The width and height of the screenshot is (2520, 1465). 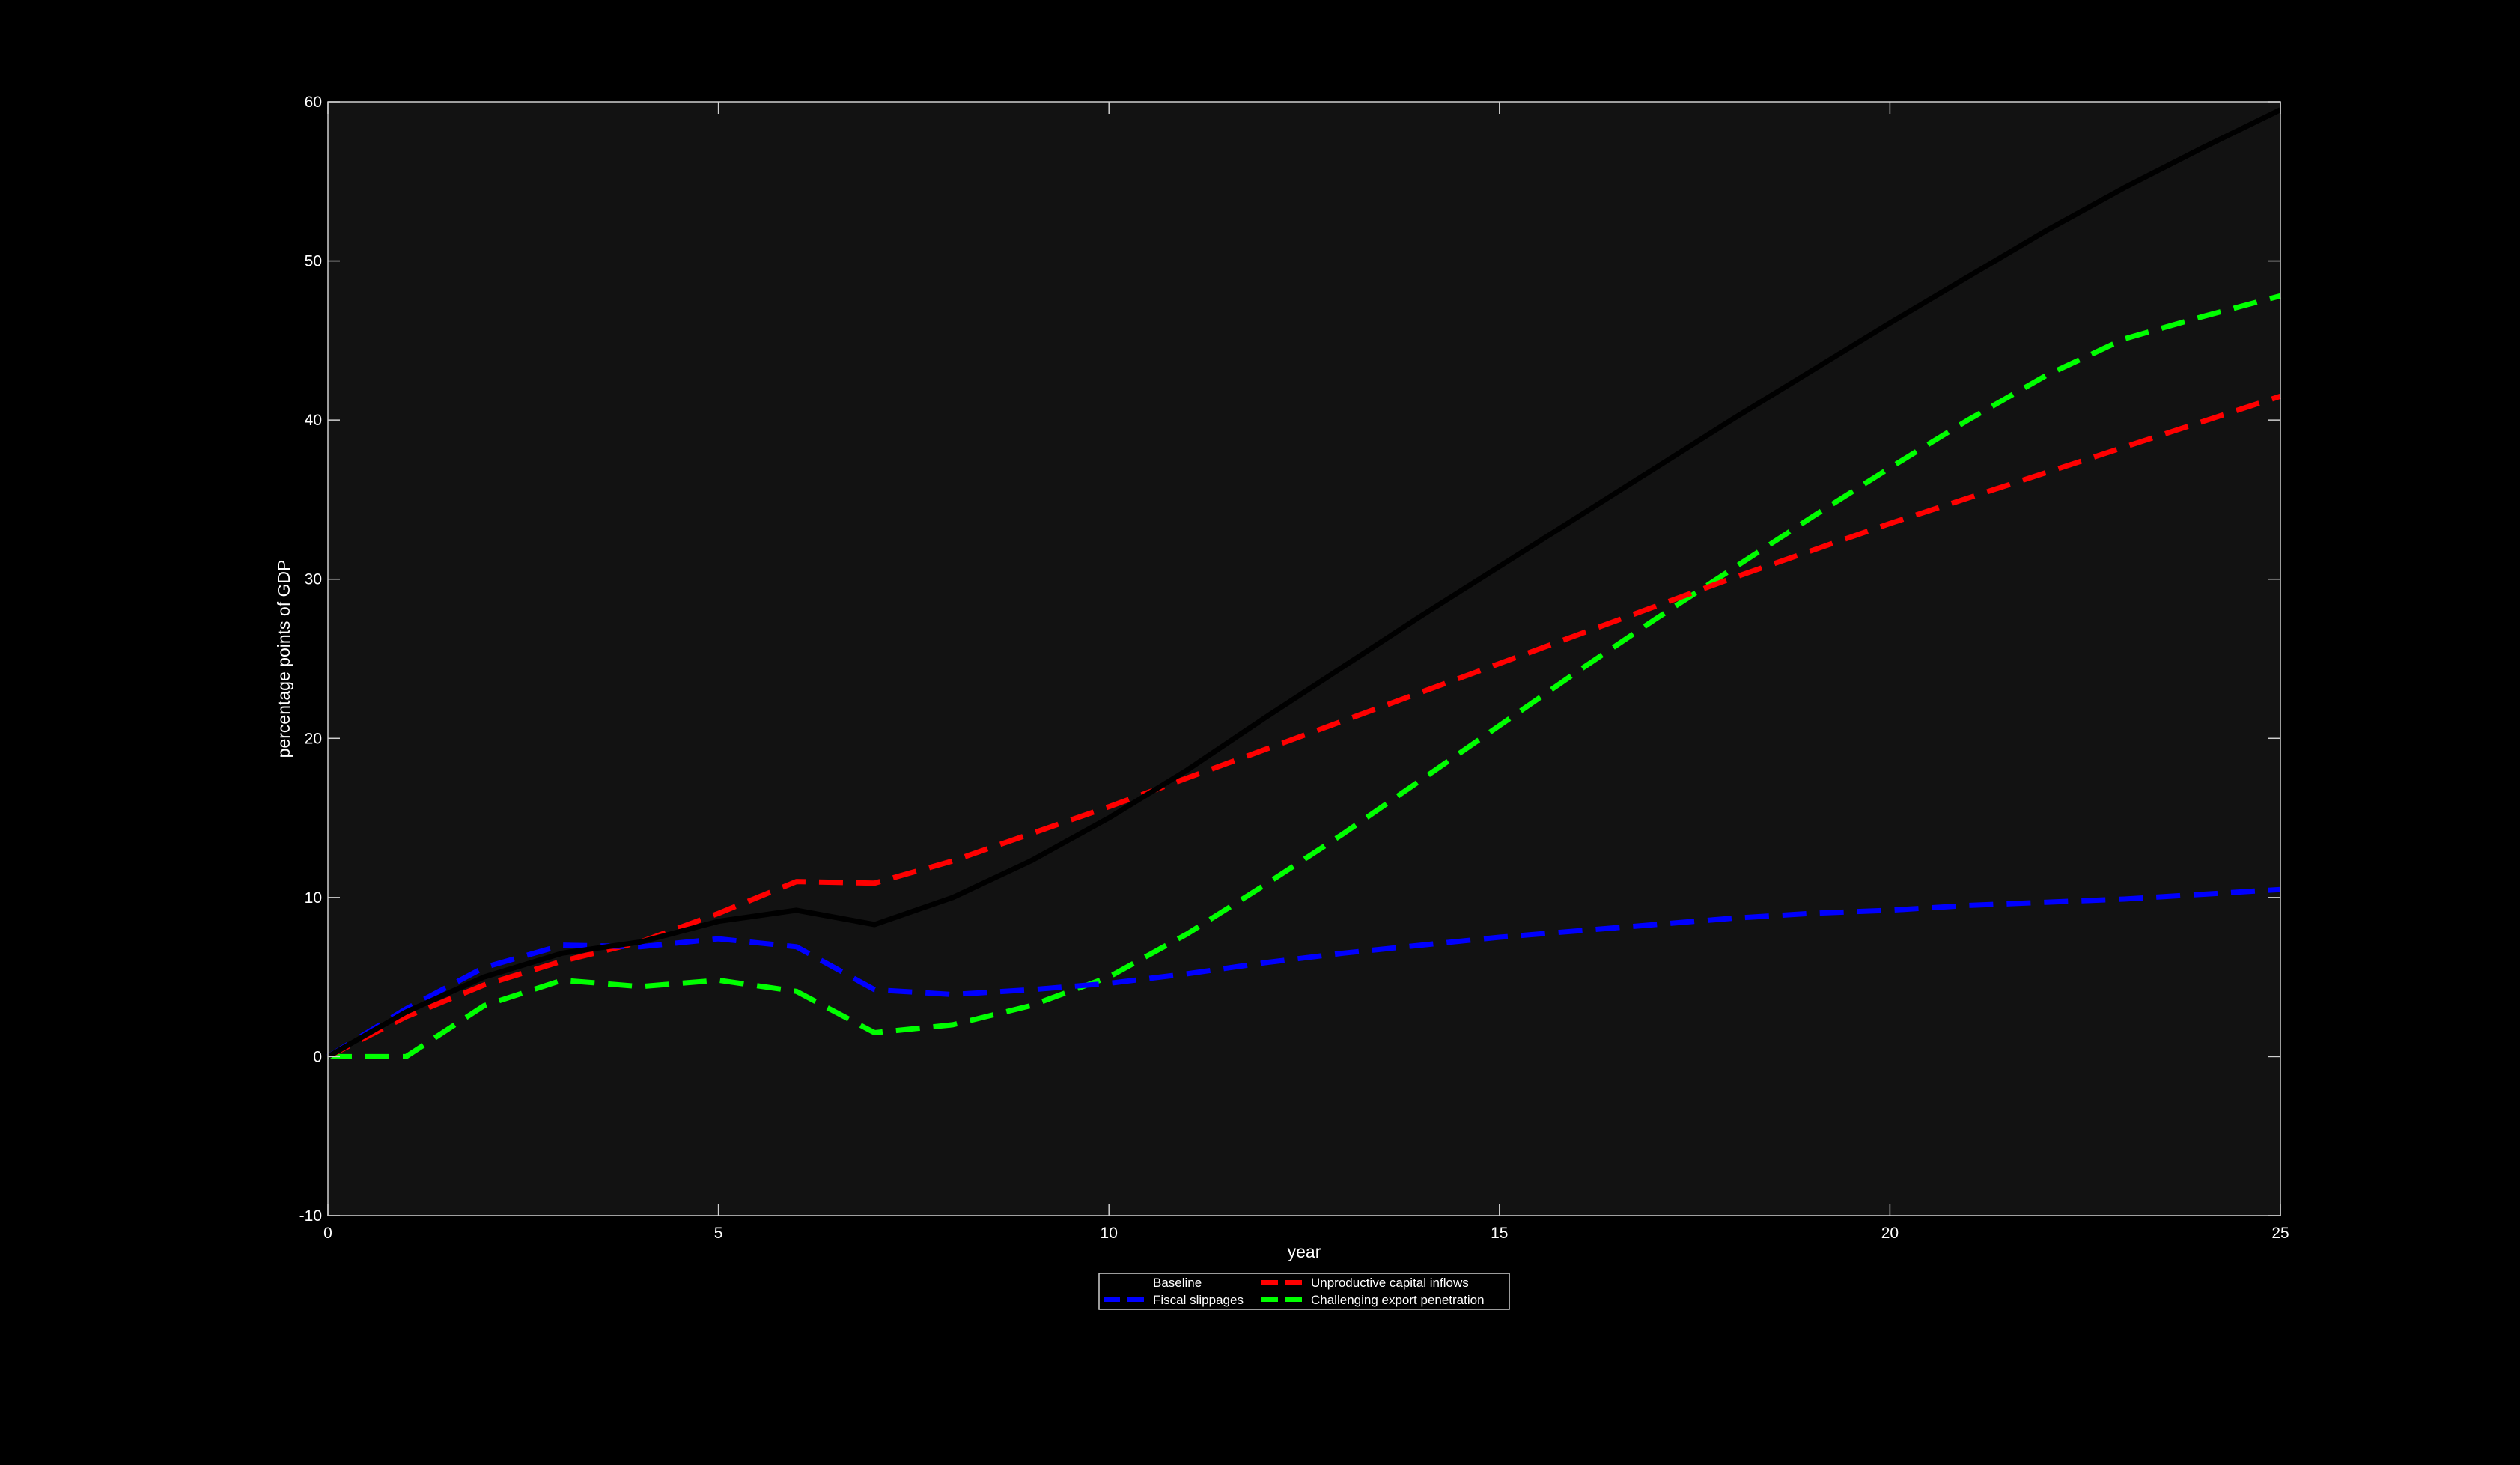 I want to click on y-tick-label: 50, so click(x=313, y=262).